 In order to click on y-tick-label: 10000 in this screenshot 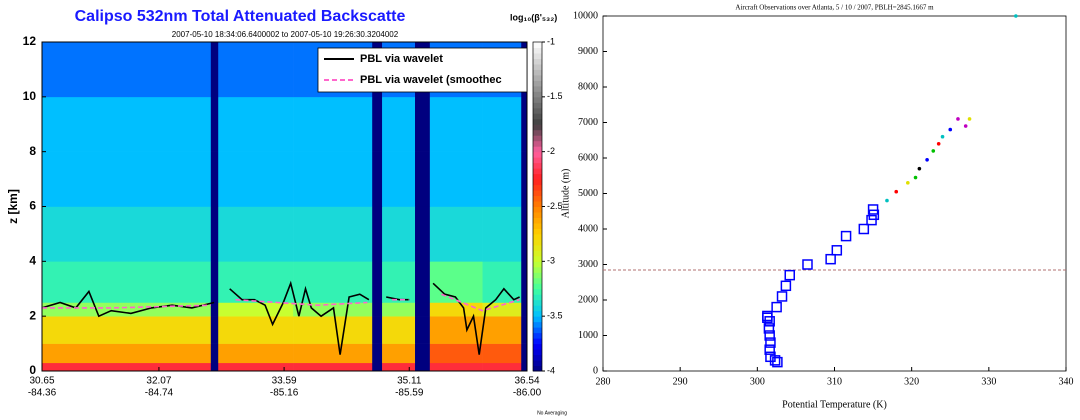, I will do `click(585, 15)`.